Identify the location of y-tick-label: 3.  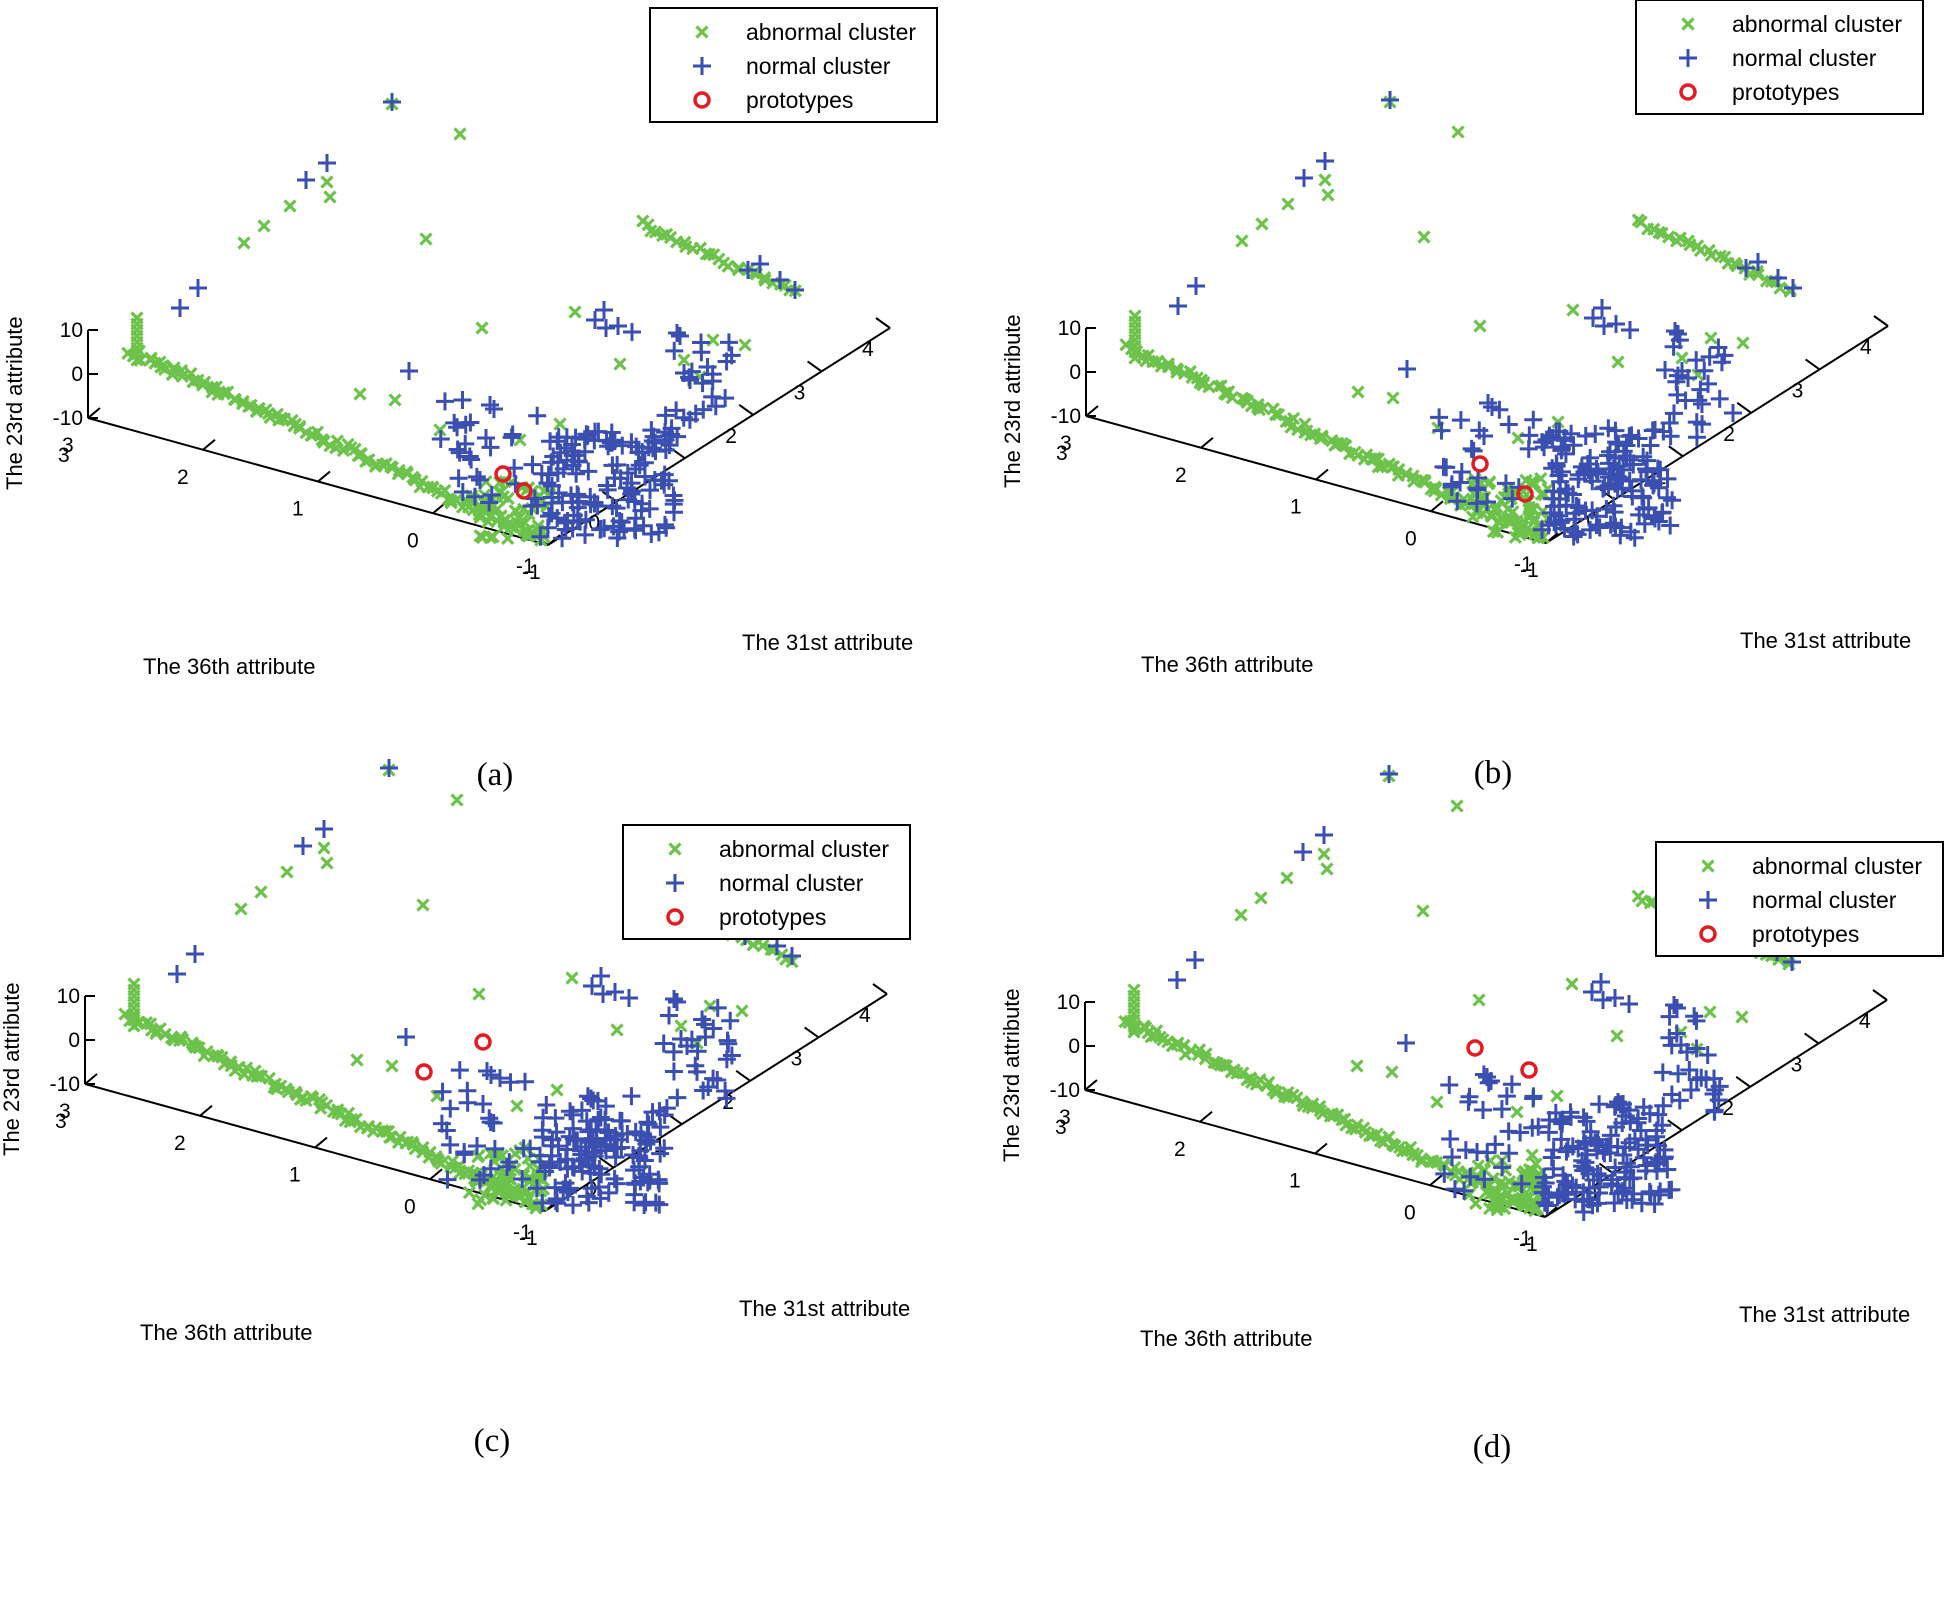
(1798, 390).